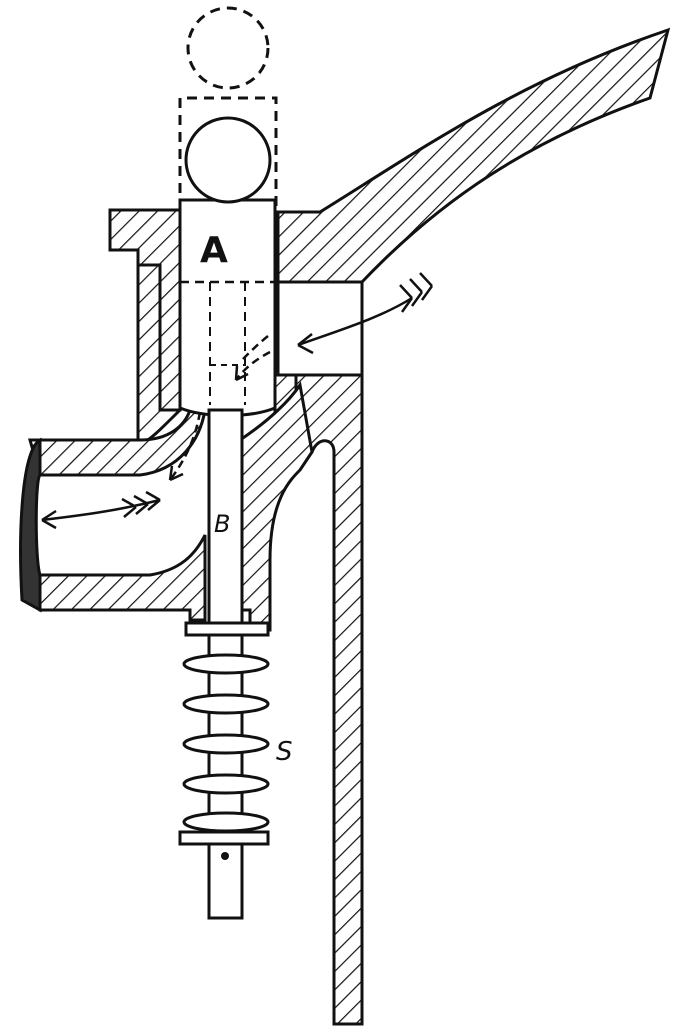 The image size is (681, 1035). What do you see at coordinates (214, 250) in the screenshot?
I see `label-valve-a: A` at bounding box center [214, 250].